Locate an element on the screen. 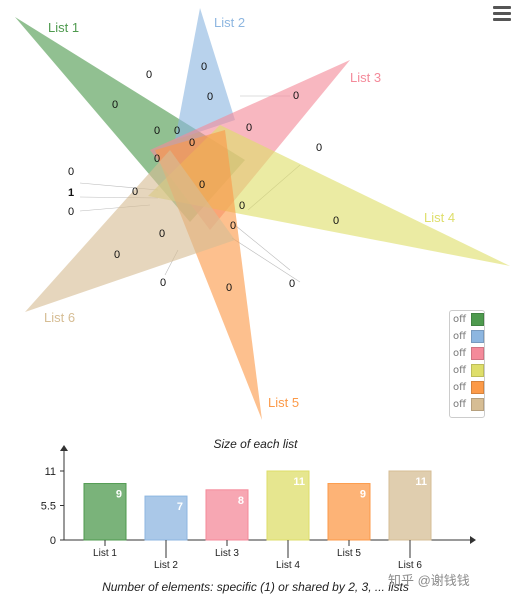  bar-value-label: 8 is located at coordinates (241, 501).